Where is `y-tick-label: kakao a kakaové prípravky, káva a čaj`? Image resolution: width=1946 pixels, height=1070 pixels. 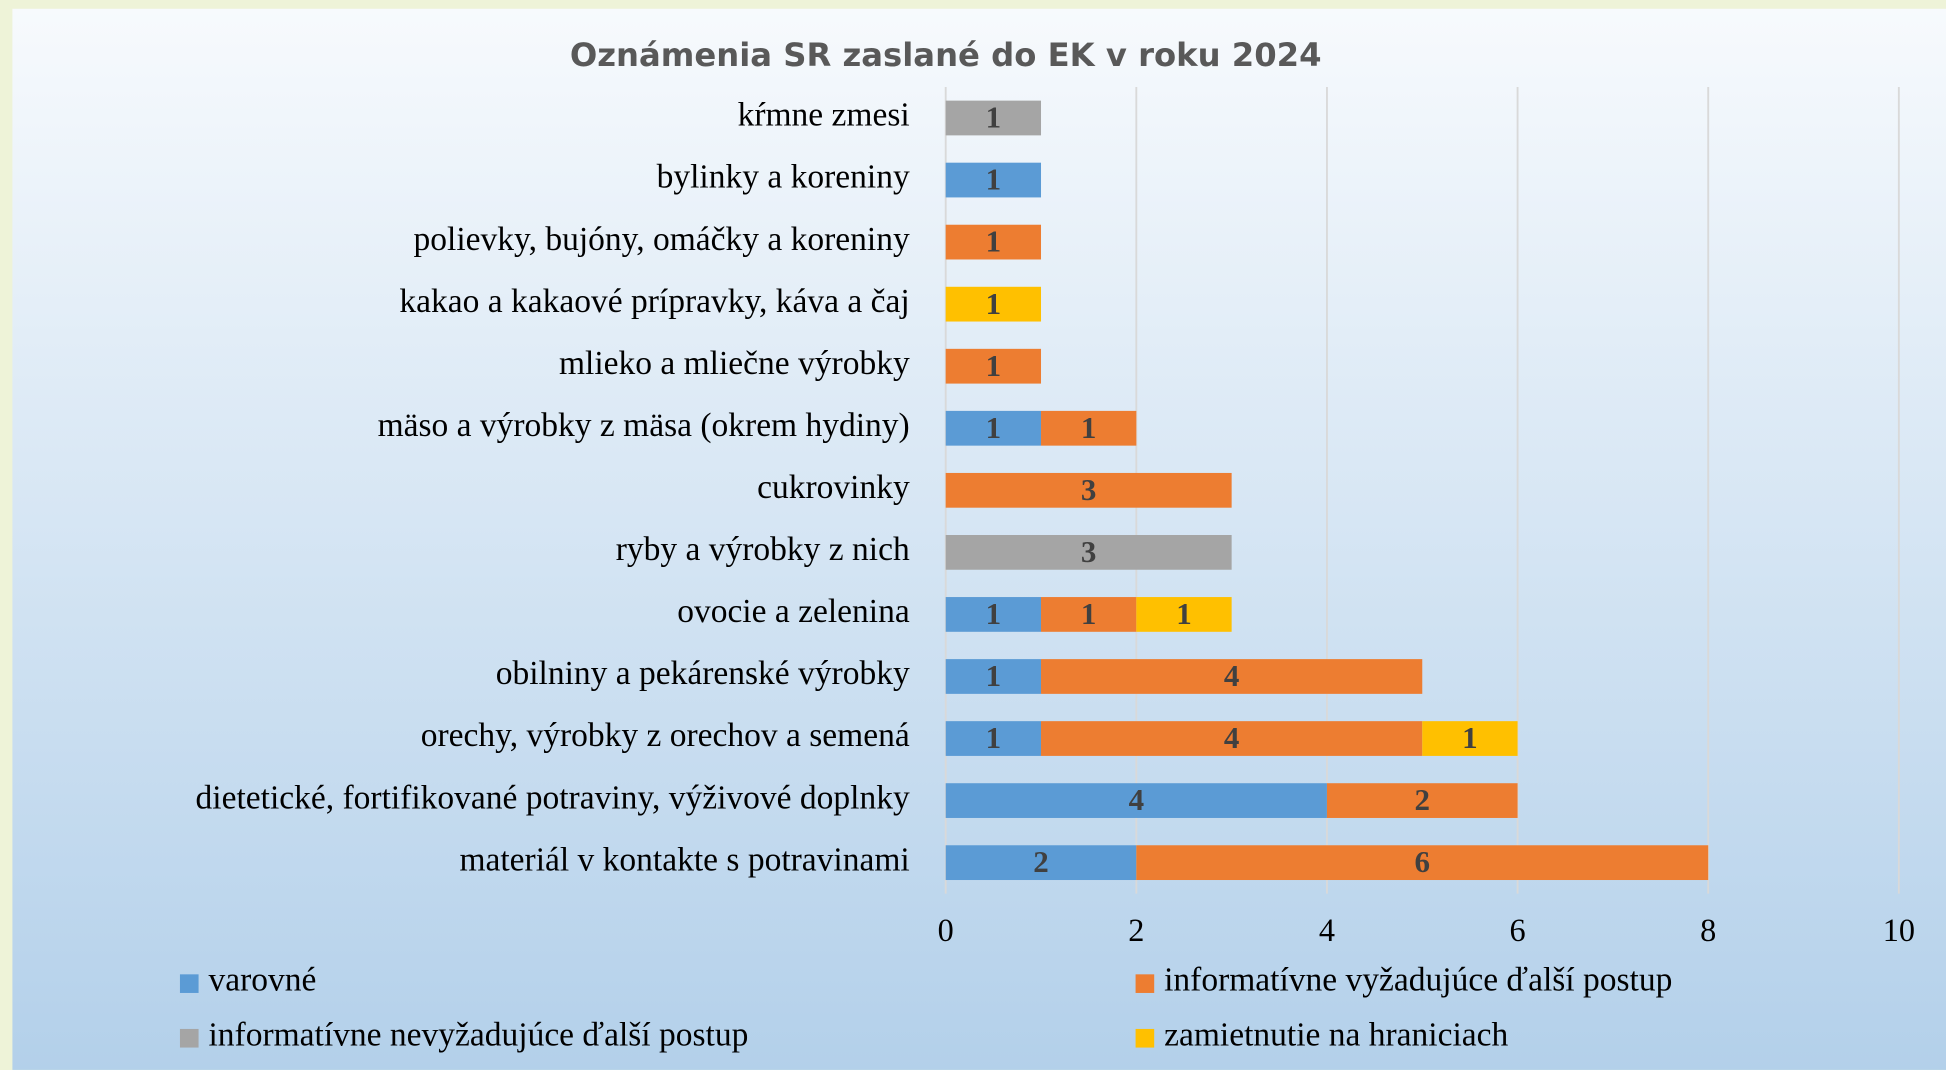
y-tick-label: kakao a kakaové prípravky, káva a čaj is located at coordinates (654, 301).